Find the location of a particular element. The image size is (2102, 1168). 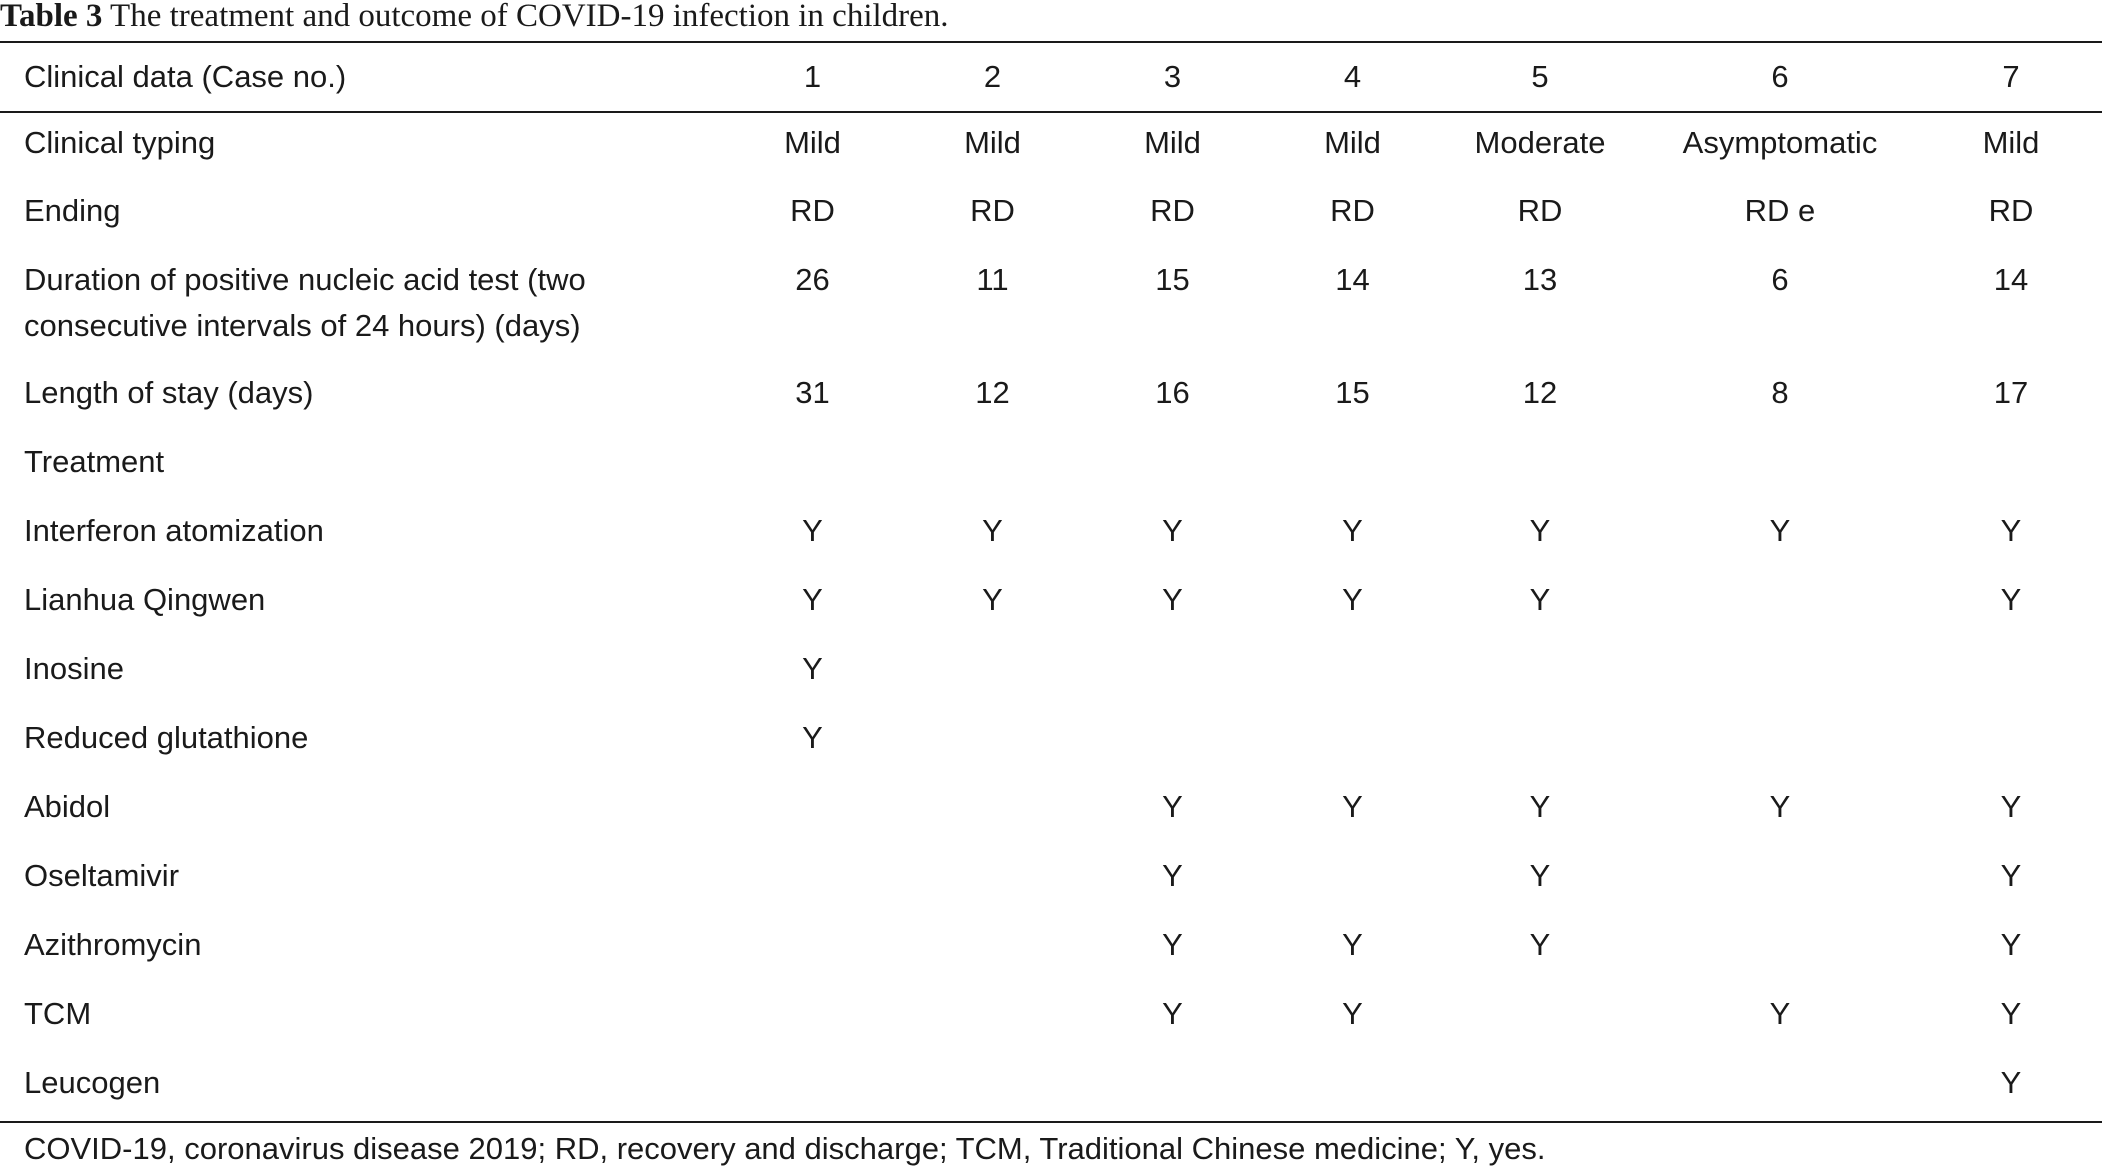

table-row: Reduced glutathione Y is located at coordinates (1051, 742).